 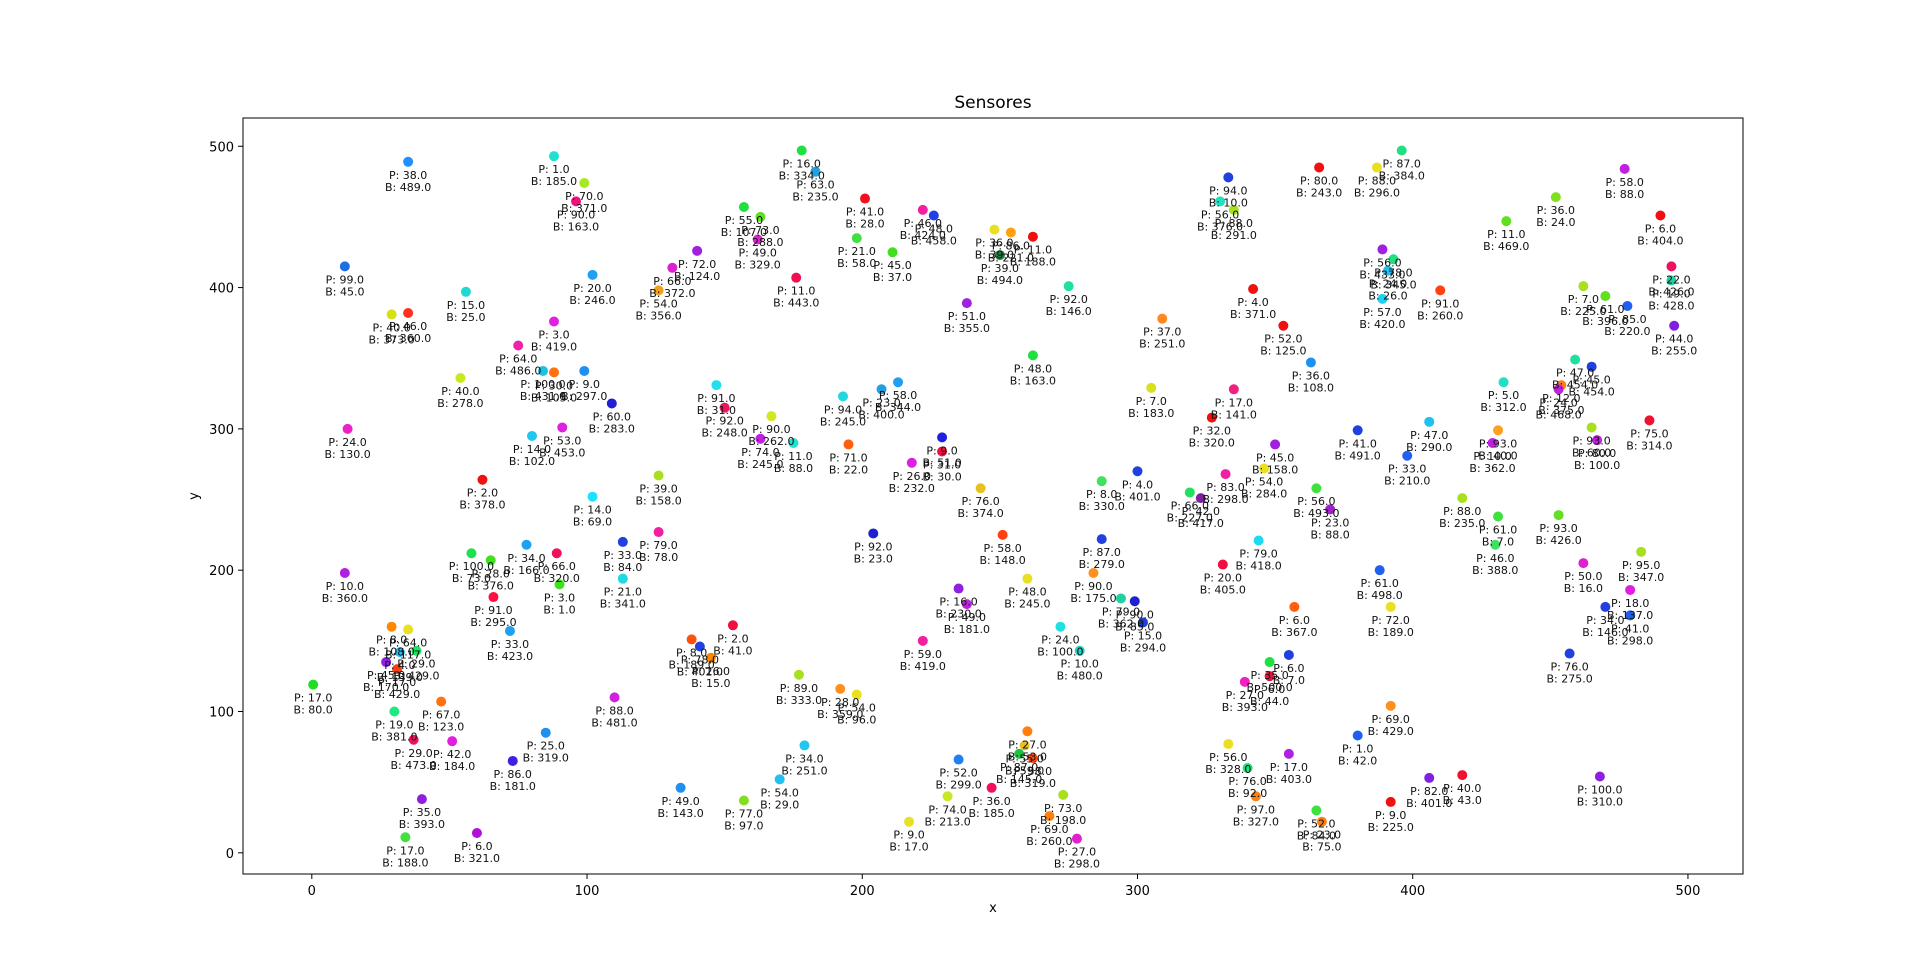 What do you see at coordinates (221, 430) in the screenshot?
I see `y-tick-label: 300` at bounding box center [221, 430].